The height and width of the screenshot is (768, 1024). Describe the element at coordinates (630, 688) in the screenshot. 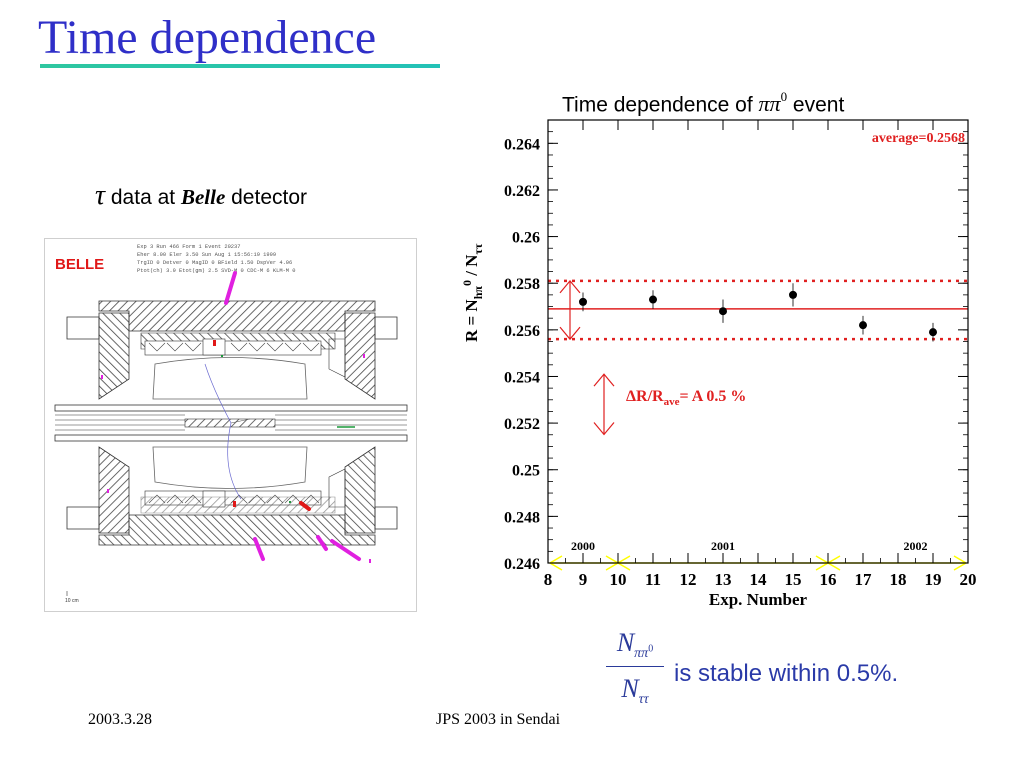

I see `ratio-den-letter: N` at that location.